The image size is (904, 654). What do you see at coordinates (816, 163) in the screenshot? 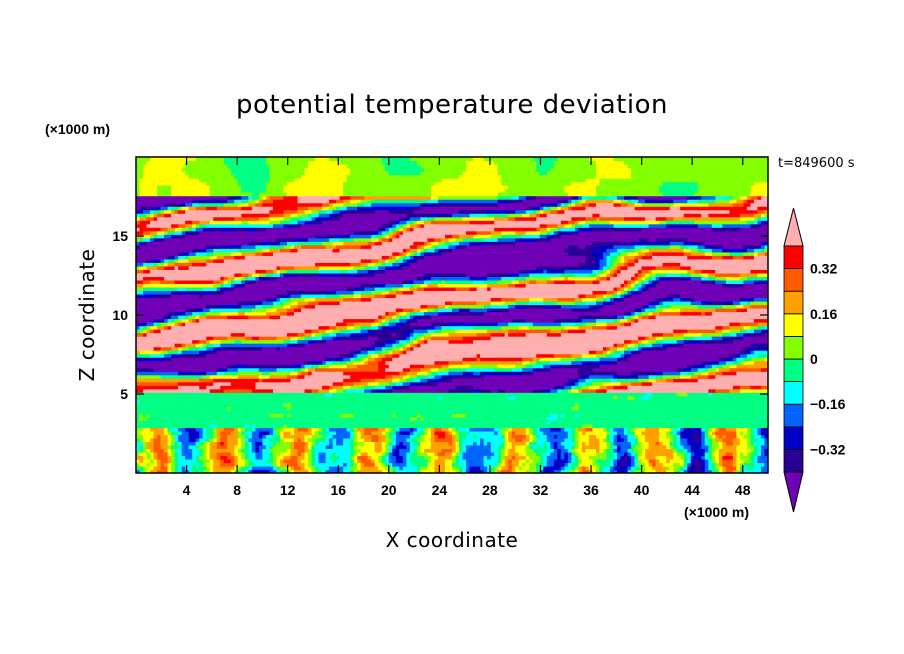
I see `time-label: t=849600 s` at bounding box center [816, 163].